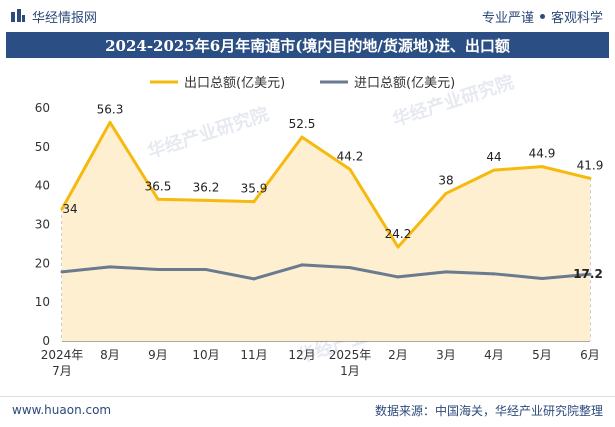 The height and width of the screenshot is (427, 615). Describe the element at coordinates (62, 410) in the screenshot. I see `footer-url: www.huaon.com` at that location.